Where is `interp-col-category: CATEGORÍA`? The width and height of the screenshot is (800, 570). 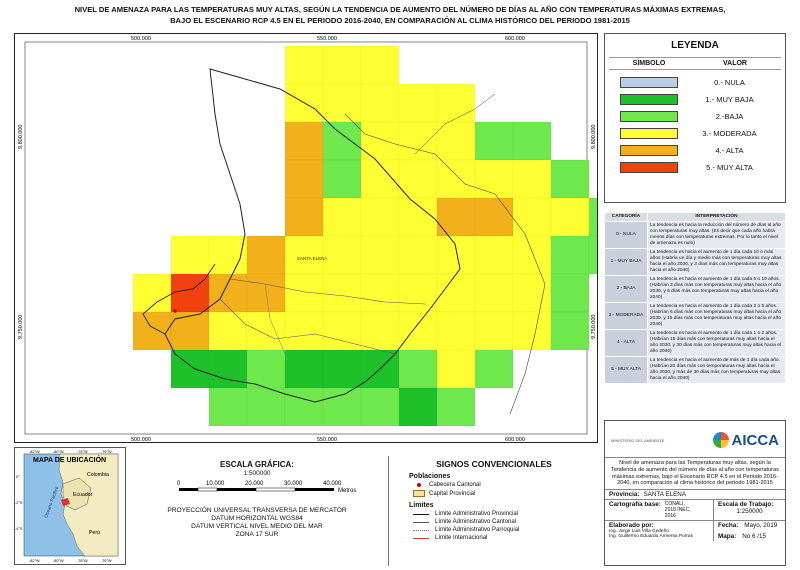
interp-col-category: CATEGORÍA is located at coordinates (626, 217).